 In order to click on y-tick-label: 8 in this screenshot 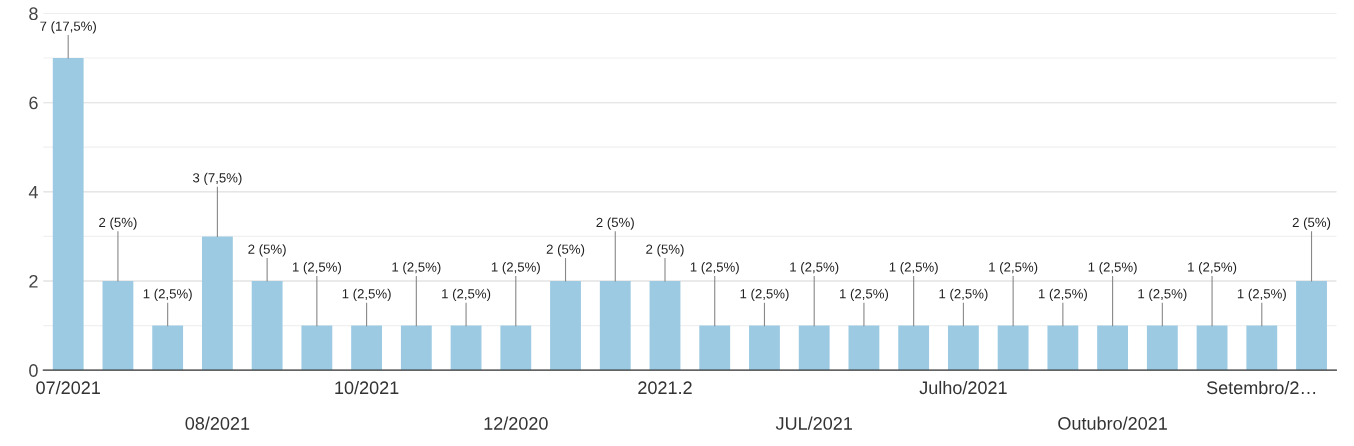, I will do `click(33, 14)`.